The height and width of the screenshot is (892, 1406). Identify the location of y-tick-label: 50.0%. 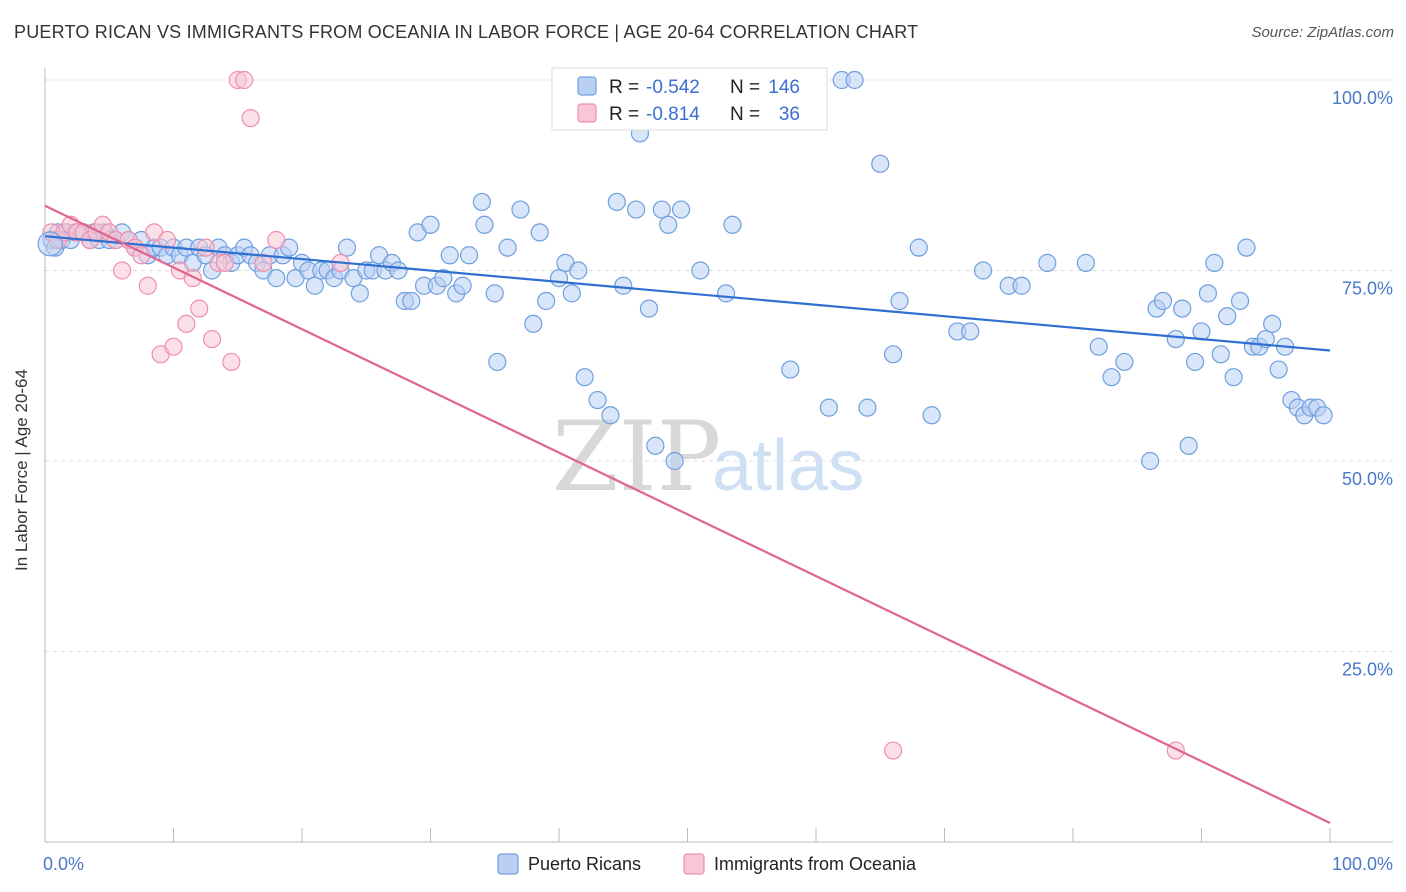
(1367, 479).